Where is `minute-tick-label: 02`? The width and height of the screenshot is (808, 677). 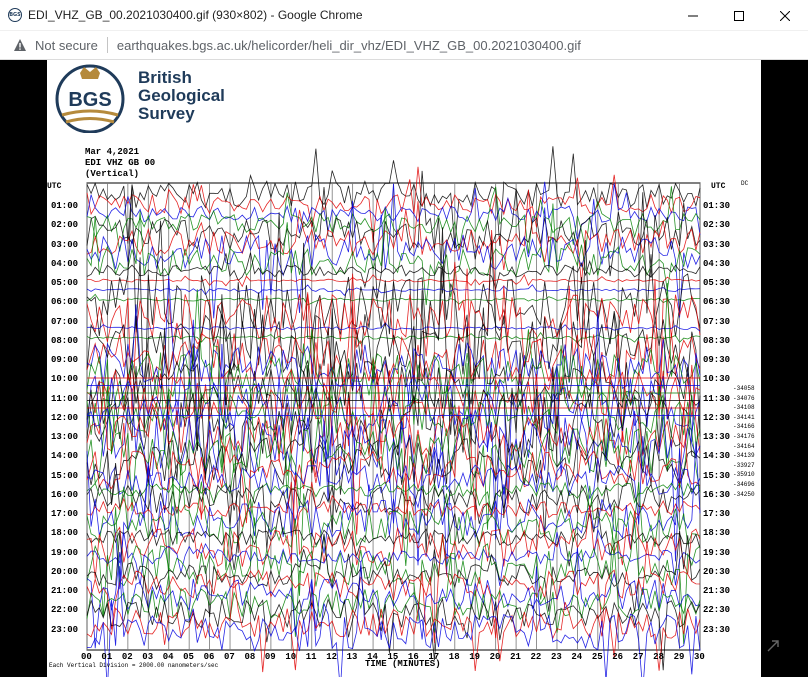
minute-tick-label: 02 is located at coordinates (127, 657).